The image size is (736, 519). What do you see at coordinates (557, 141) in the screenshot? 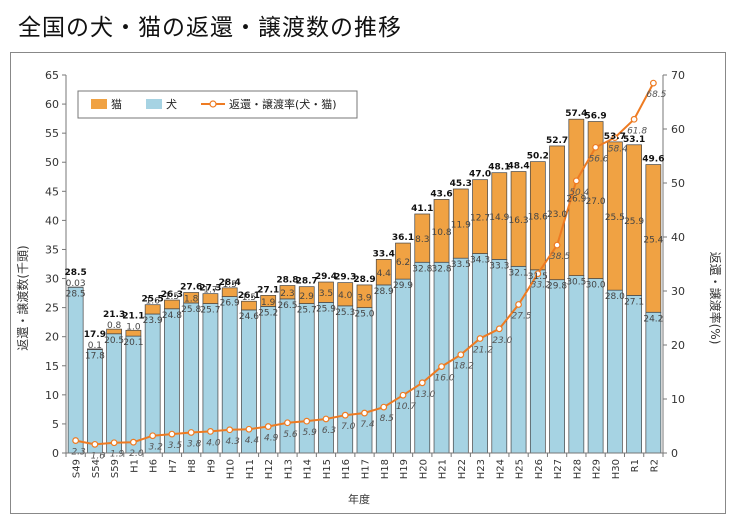
I see `total-value-label: 52.7` at bounding box center [557, 141].